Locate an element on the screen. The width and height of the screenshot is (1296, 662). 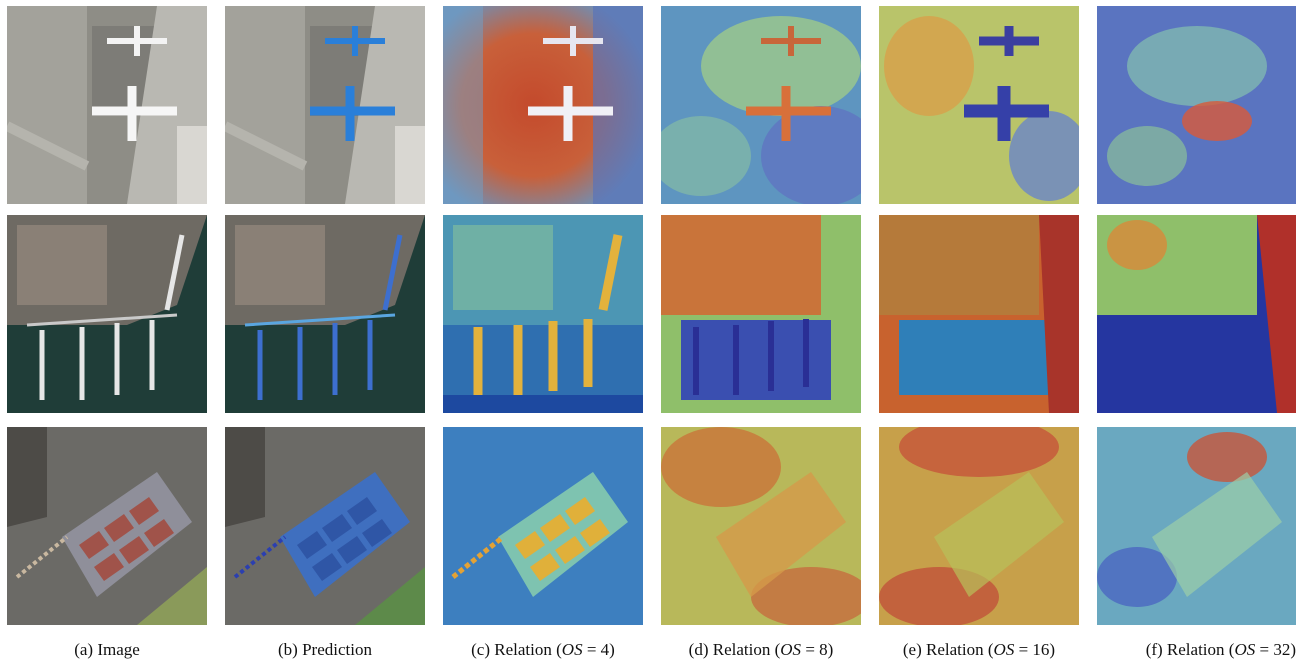
caption-e-tag: (e) is located at coordinates (912, 649).